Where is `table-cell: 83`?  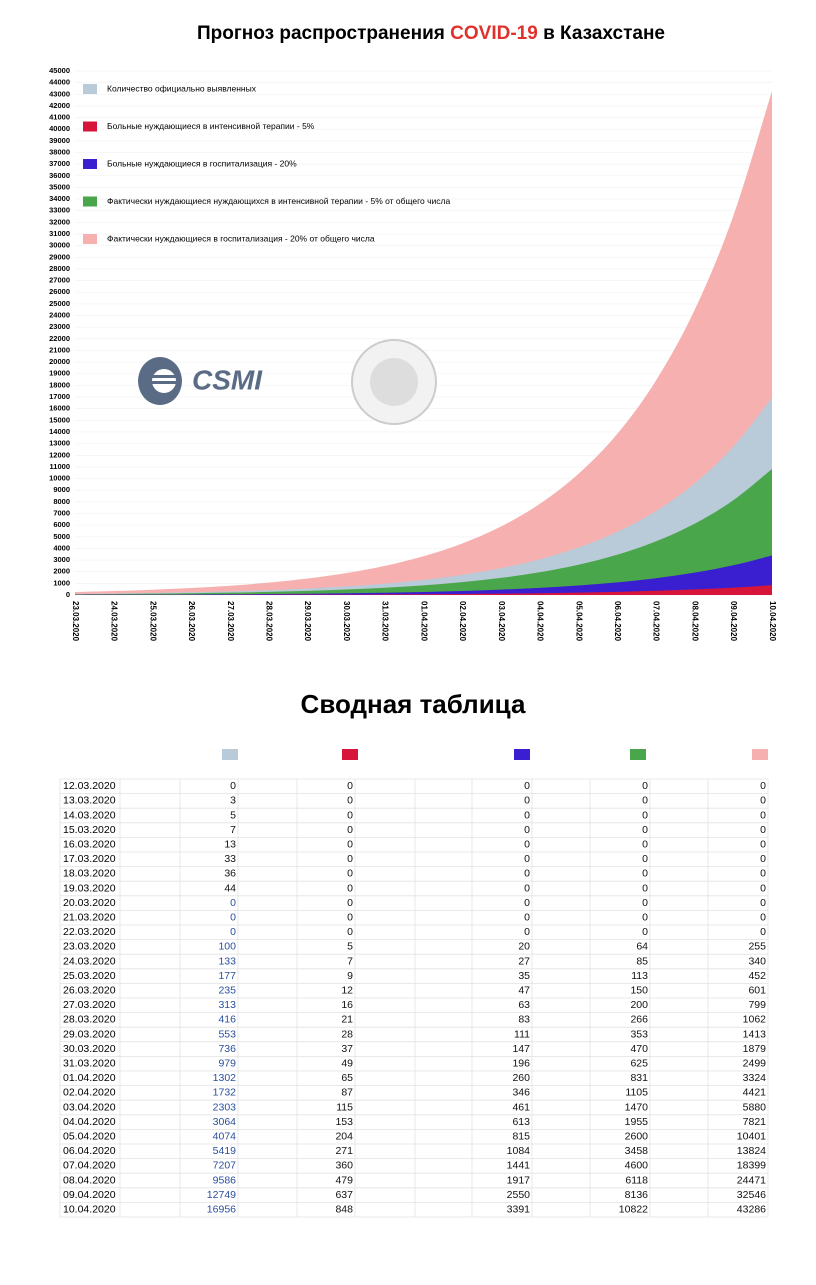 table-cell: 83 is located at coordinates (524, 1020).